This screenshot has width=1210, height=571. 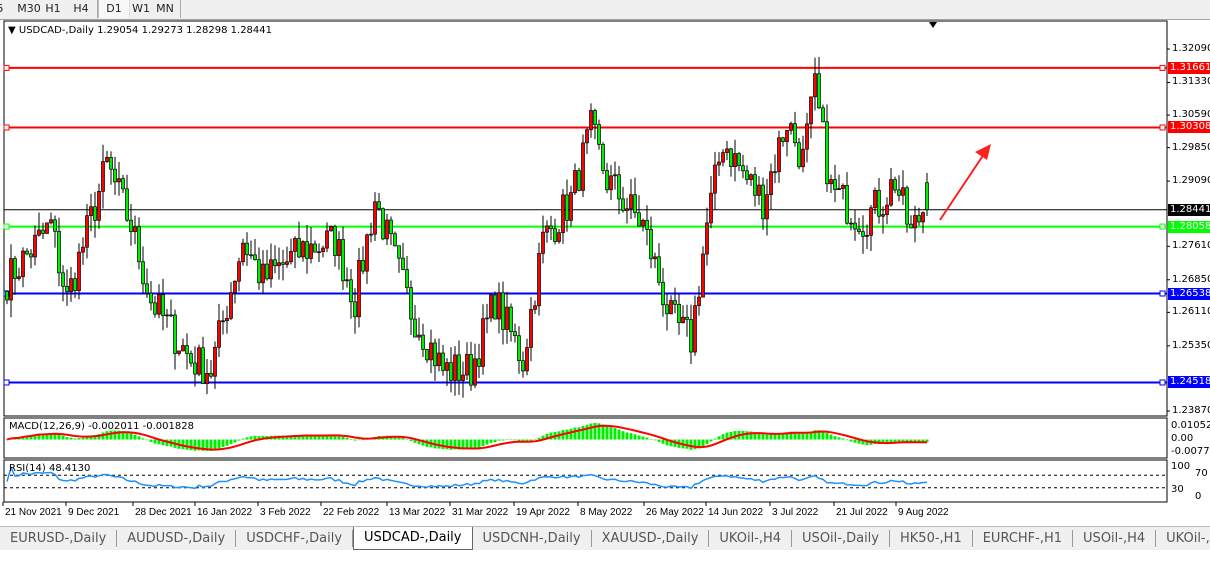 I want to click on macd-signal-line, so click(x=467, y=437).